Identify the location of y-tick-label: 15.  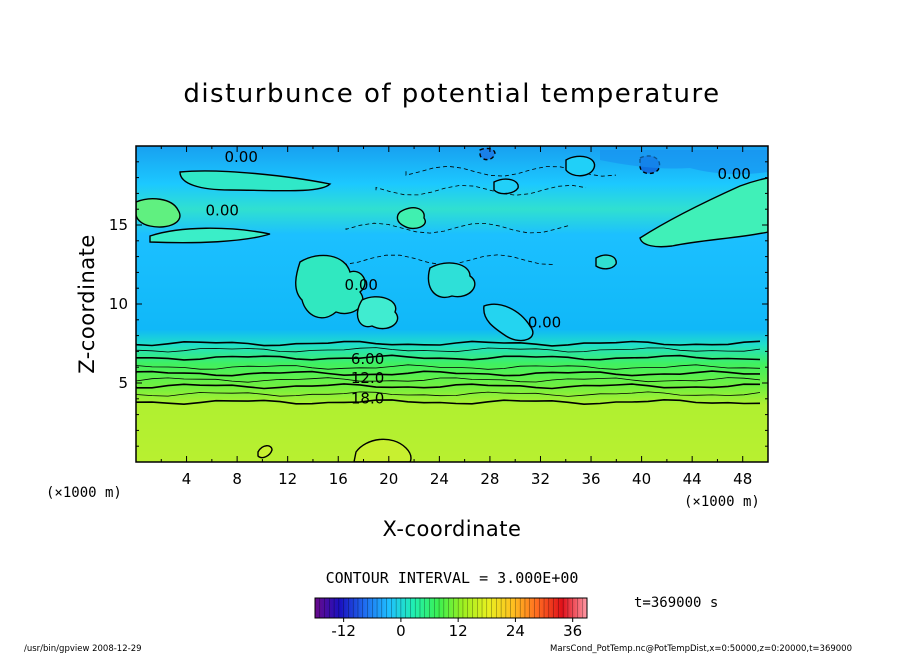
(118, 225).